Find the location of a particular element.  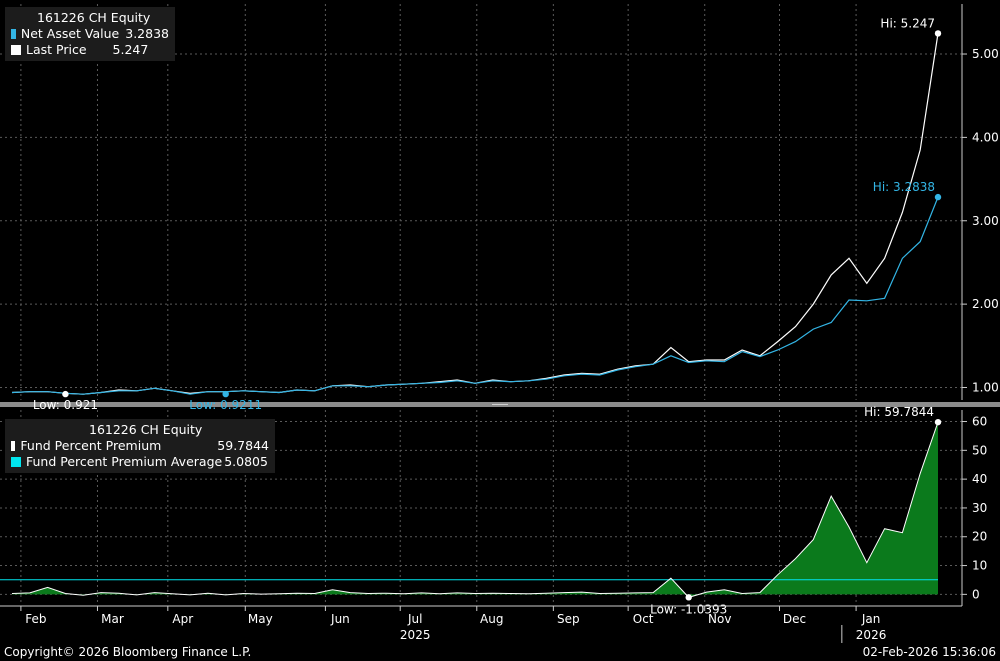

copyright-text: Copyright© 2026 Bloomberg Finance L.P. is located at coordinates (128, 652).